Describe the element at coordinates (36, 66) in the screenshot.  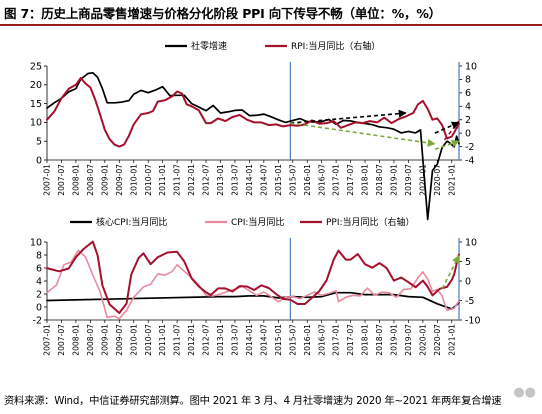
I see `left-tick-label: 25` at that location.